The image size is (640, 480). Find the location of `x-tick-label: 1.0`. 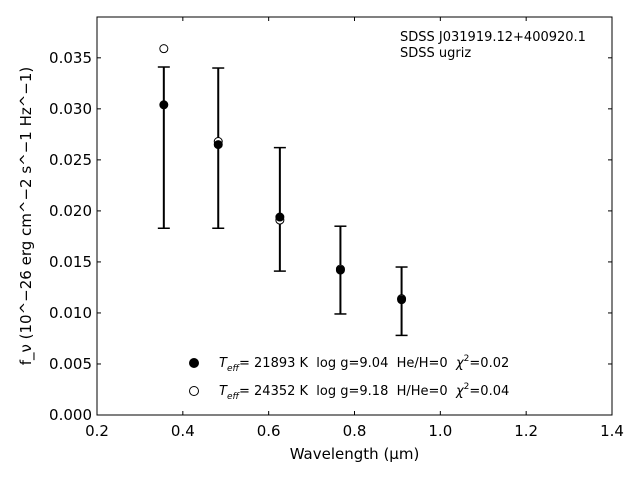

x-tick-label: 1.0 is located at coordinates (440, 431).